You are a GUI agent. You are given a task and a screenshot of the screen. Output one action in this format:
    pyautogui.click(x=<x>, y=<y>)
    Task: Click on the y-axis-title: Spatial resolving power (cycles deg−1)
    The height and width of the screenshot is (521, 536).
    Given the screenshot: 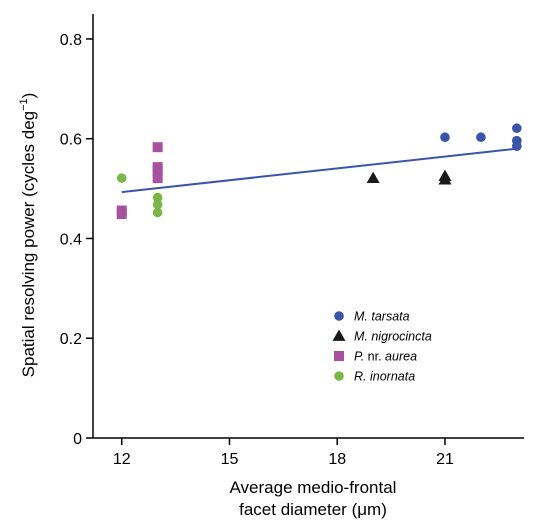 What is the action you would take?
    pyautogui.click(x=28, y=235)
    